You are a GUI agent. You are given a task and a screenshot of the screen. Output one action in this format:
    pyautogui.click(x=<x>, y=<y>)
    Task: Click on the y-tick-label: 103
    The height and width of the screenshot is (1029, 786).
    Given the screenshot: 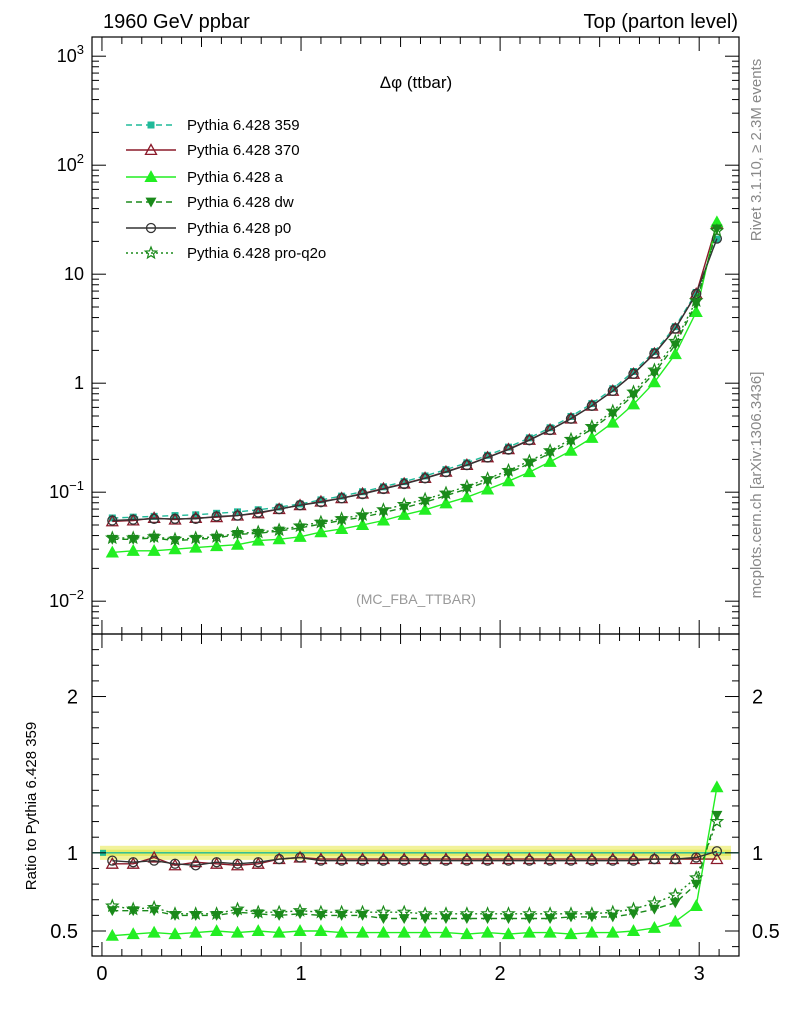 What is the action you would take?
    pyautogui.click(x=70, y=54)
    